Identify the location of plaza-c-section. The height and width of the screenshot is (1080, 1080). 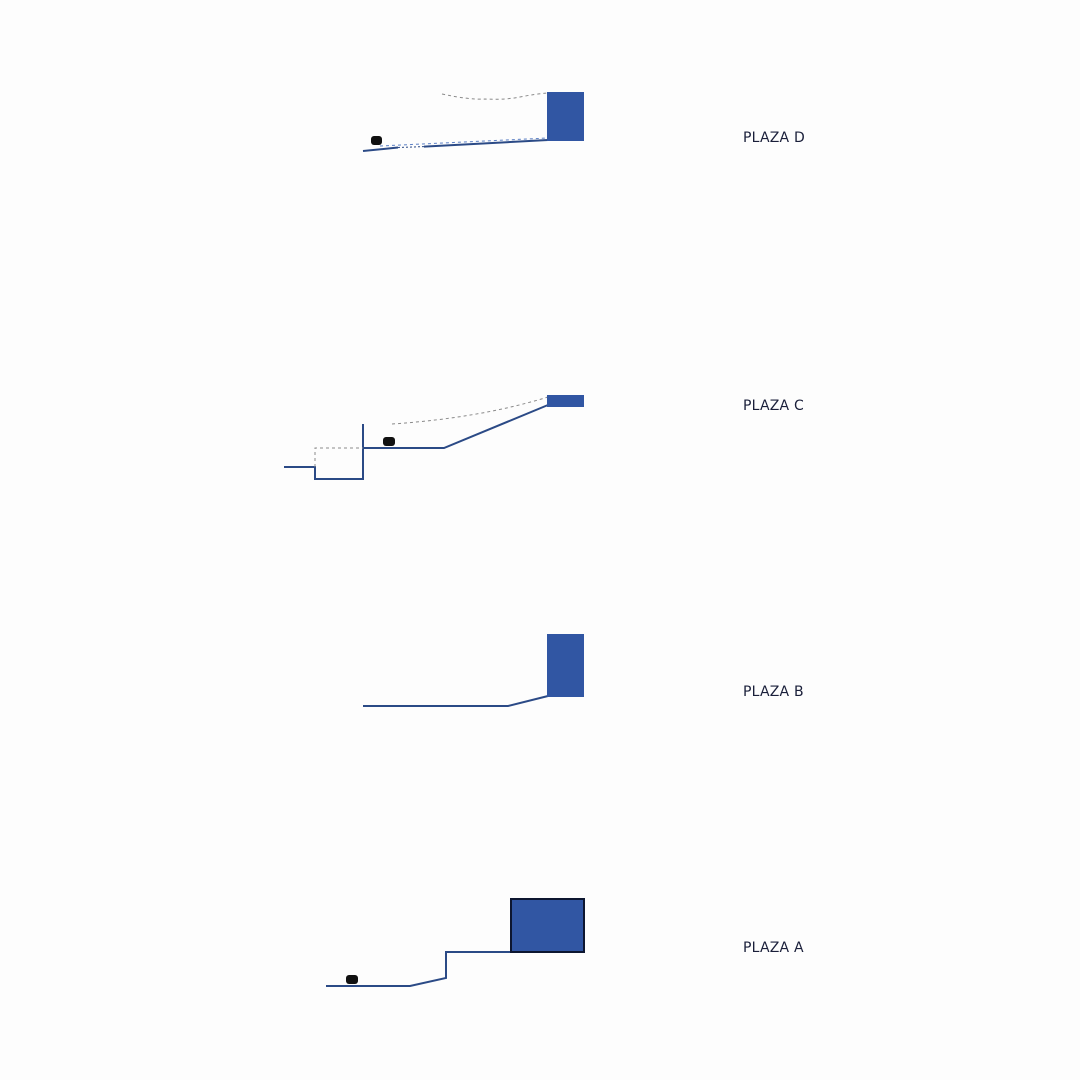
(434, 437).